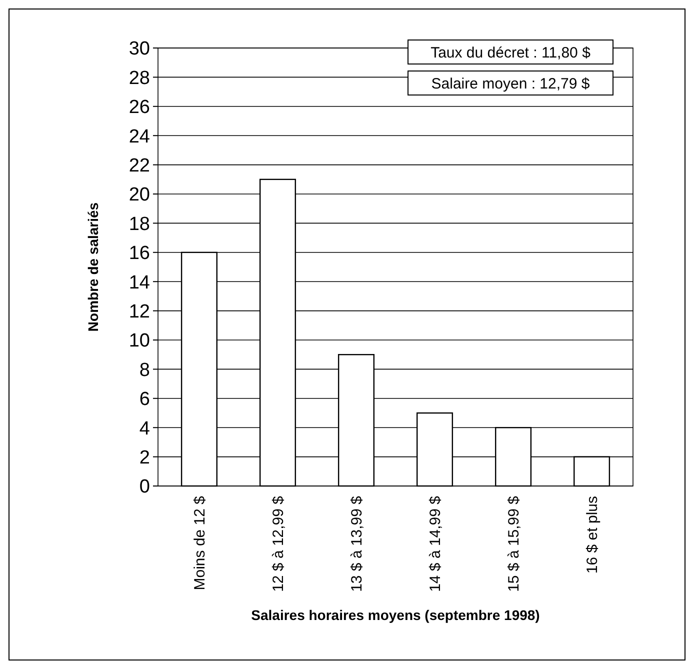  I want to click on annotation: Taux du décret : 11,80 $, so click(511, 53).